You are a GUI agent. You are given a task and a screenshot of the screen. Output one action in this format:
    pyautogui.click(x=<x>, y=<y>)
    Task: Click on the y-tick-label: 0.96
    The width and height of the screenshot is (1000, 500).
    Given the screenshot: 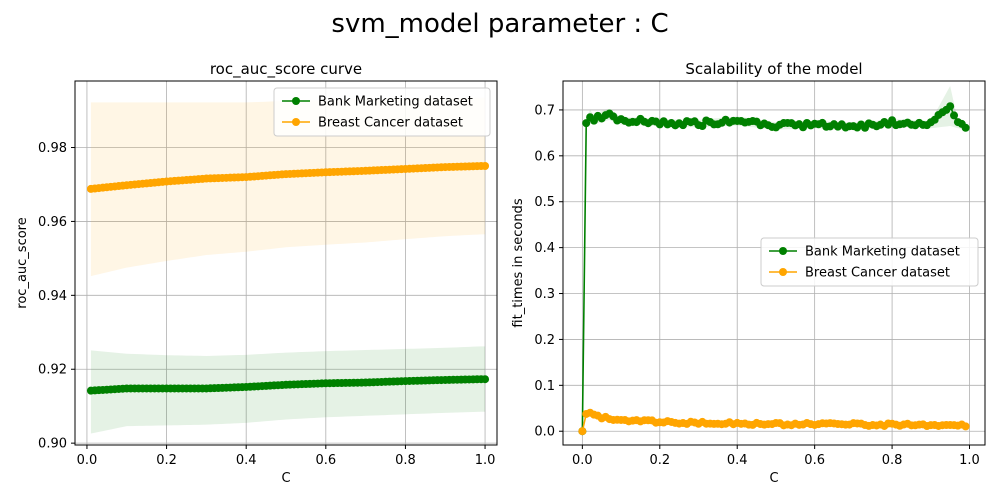 What is the action you would take?
    pyautogui.click(x=52, y=222)
    